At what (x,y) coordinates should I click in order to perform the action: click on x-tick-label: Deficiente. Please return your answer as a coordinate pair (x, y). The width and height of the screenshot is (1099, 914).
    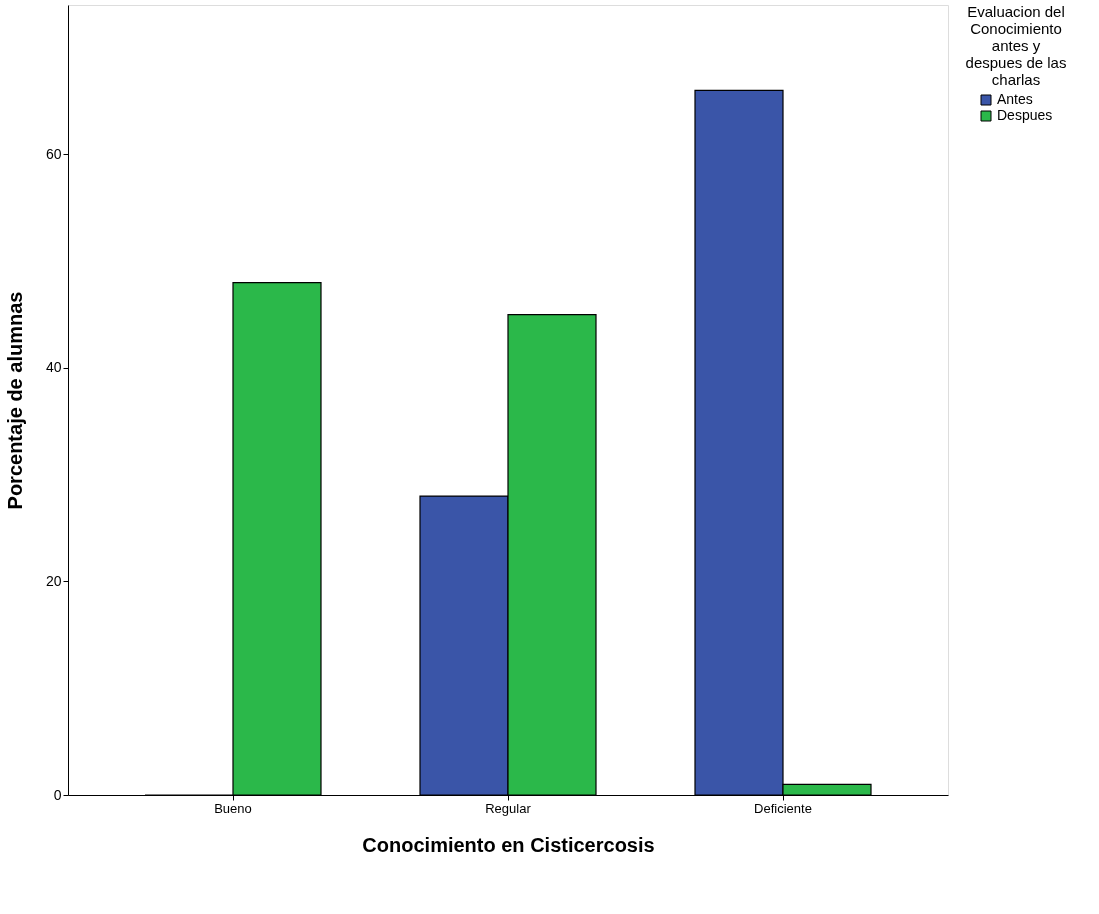
    Looking at the image, I should click on (783, 808).